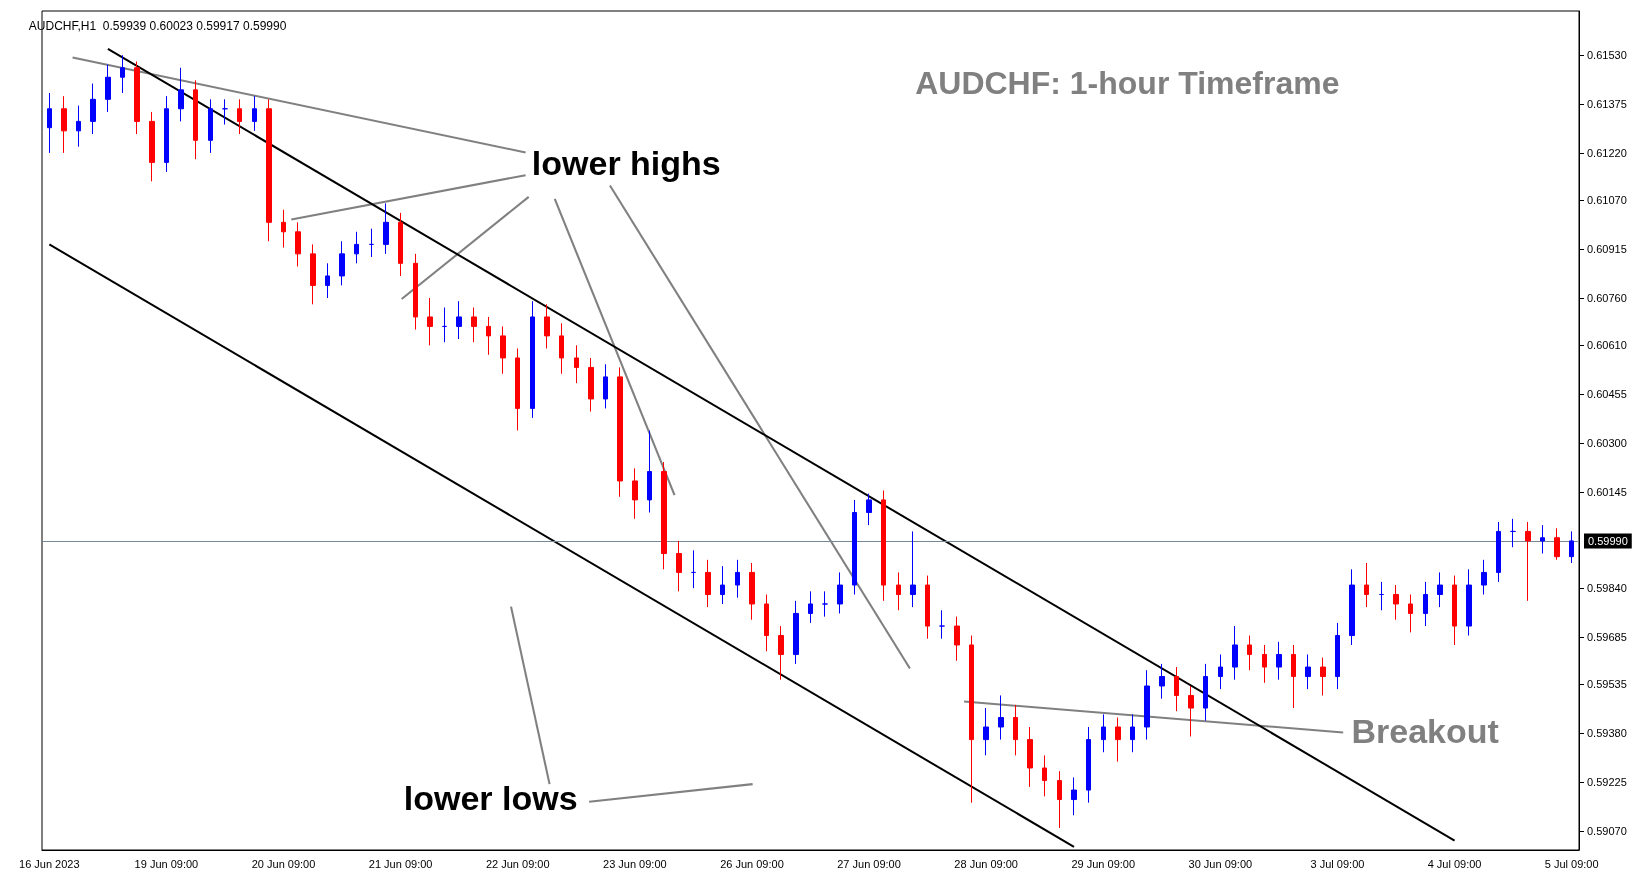 This screenshot has height=884, width=1649. I want to click on y-tick-label: 0.59685, so click(1607, 637).